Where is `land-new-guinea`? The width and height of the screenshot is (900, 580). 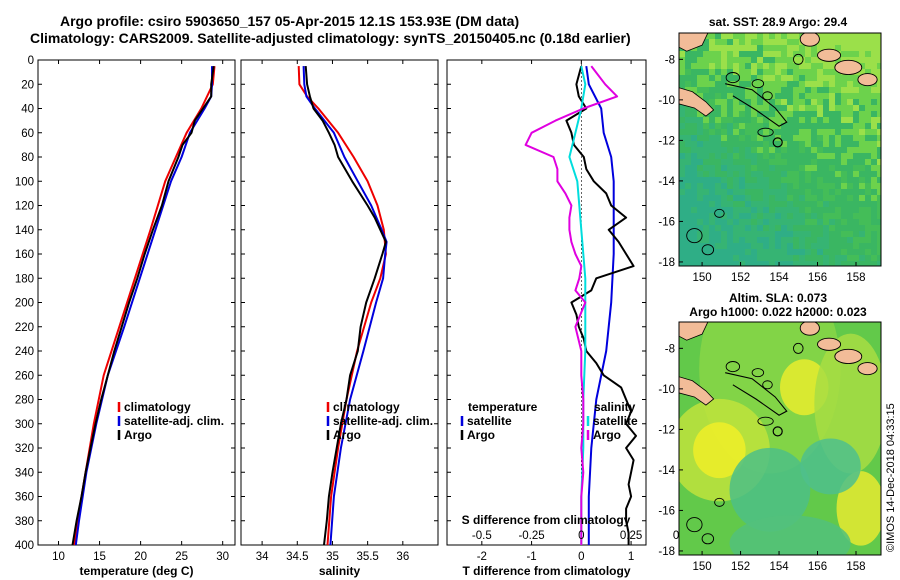 land-new-guinea is located at coordinates (697, 102).